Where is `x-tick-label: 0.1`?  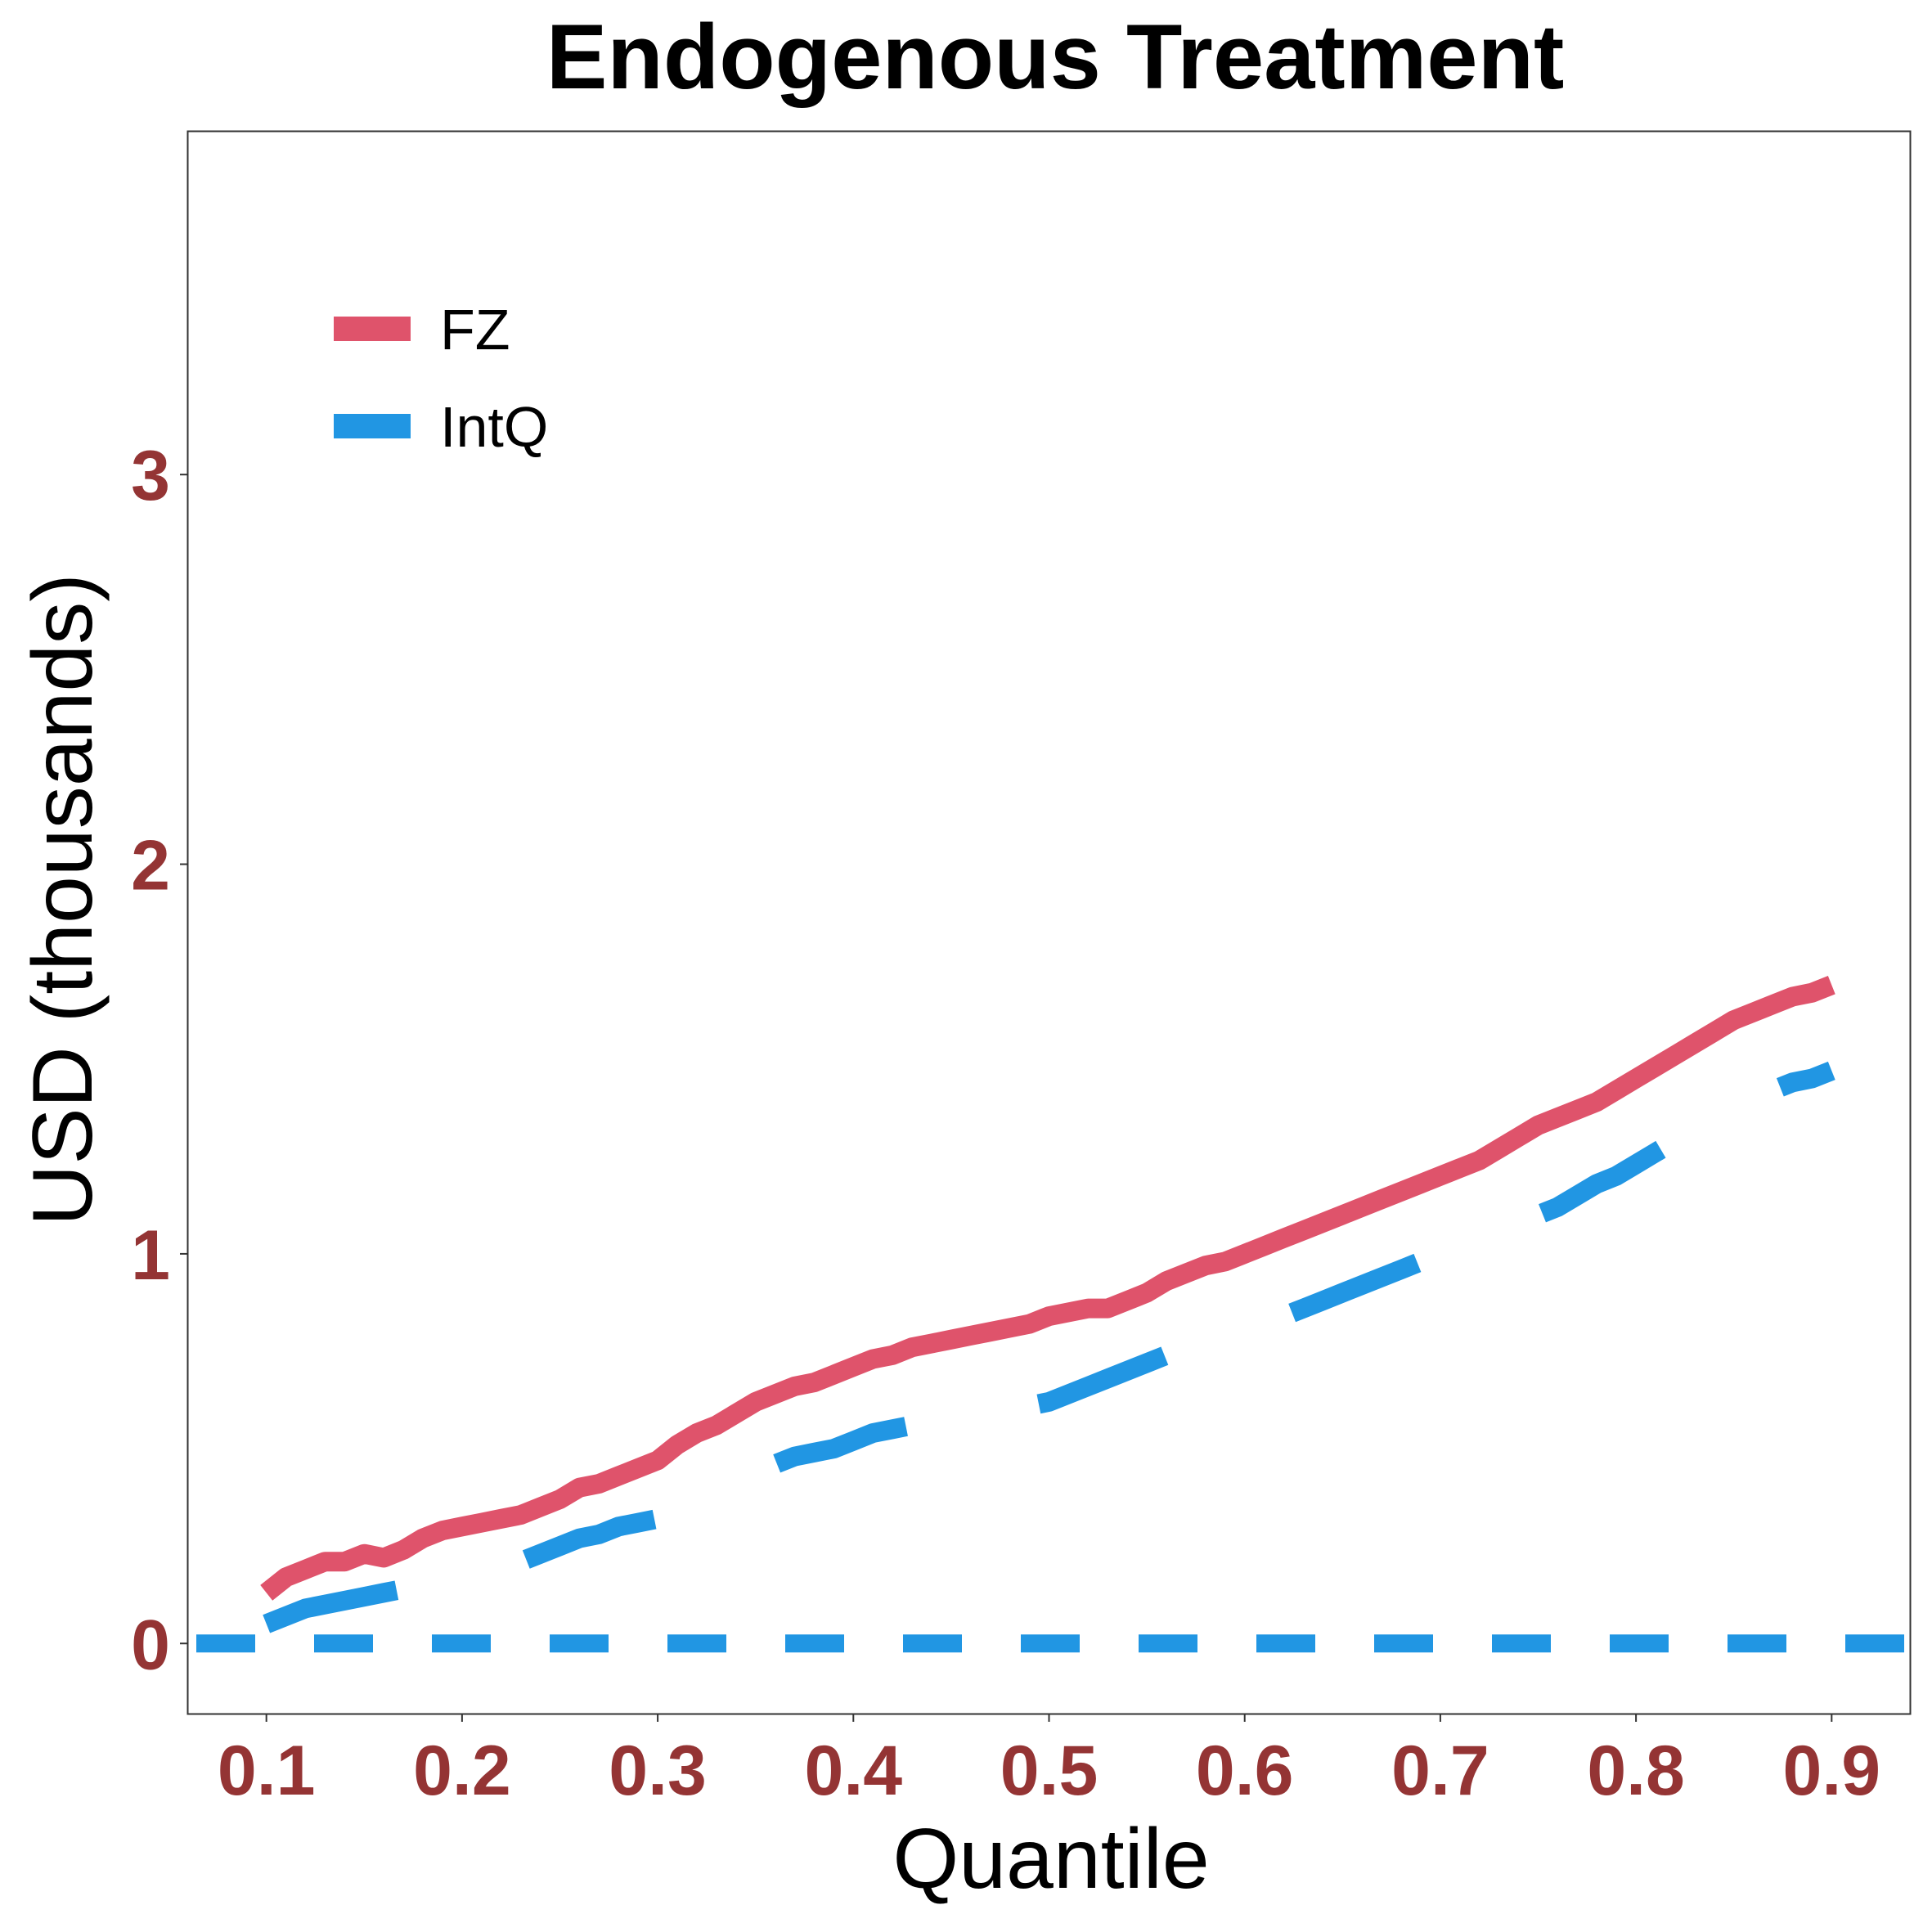 x-tick-label: 0.1 is located at coordinates (267, 1771).